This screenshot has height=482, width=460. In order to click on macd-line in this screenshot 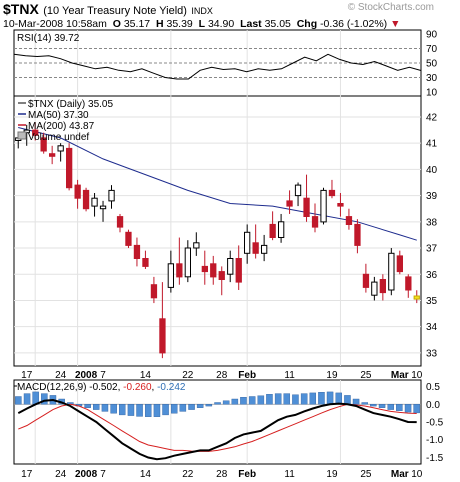, I will do `click(217, 429)`.